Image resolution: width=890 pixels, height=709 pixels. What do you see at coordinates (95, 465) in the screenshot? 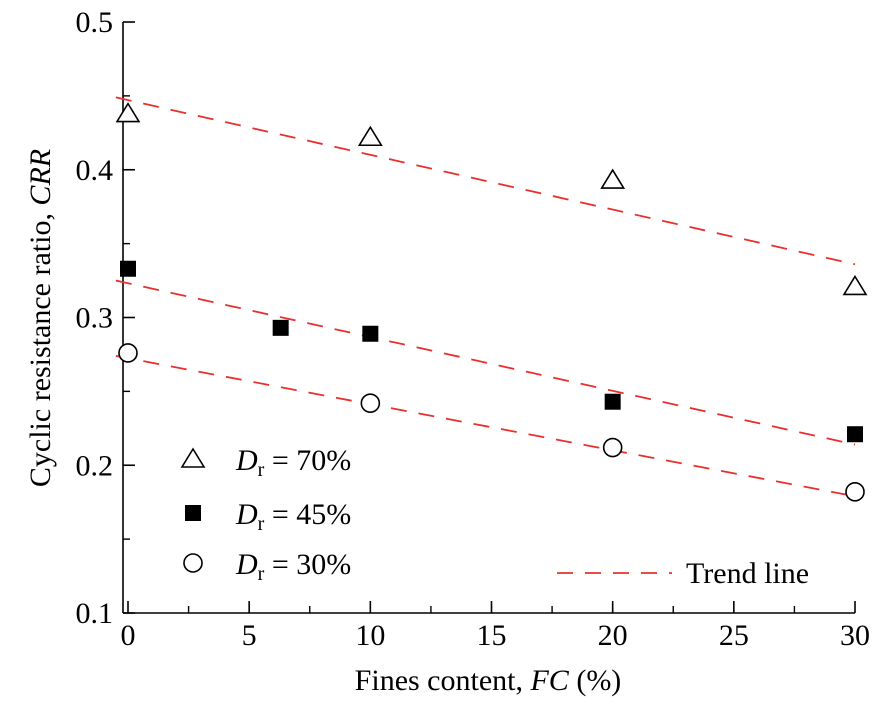
I see `y-tick-label: 0.2` at bounding box center [95, 465].